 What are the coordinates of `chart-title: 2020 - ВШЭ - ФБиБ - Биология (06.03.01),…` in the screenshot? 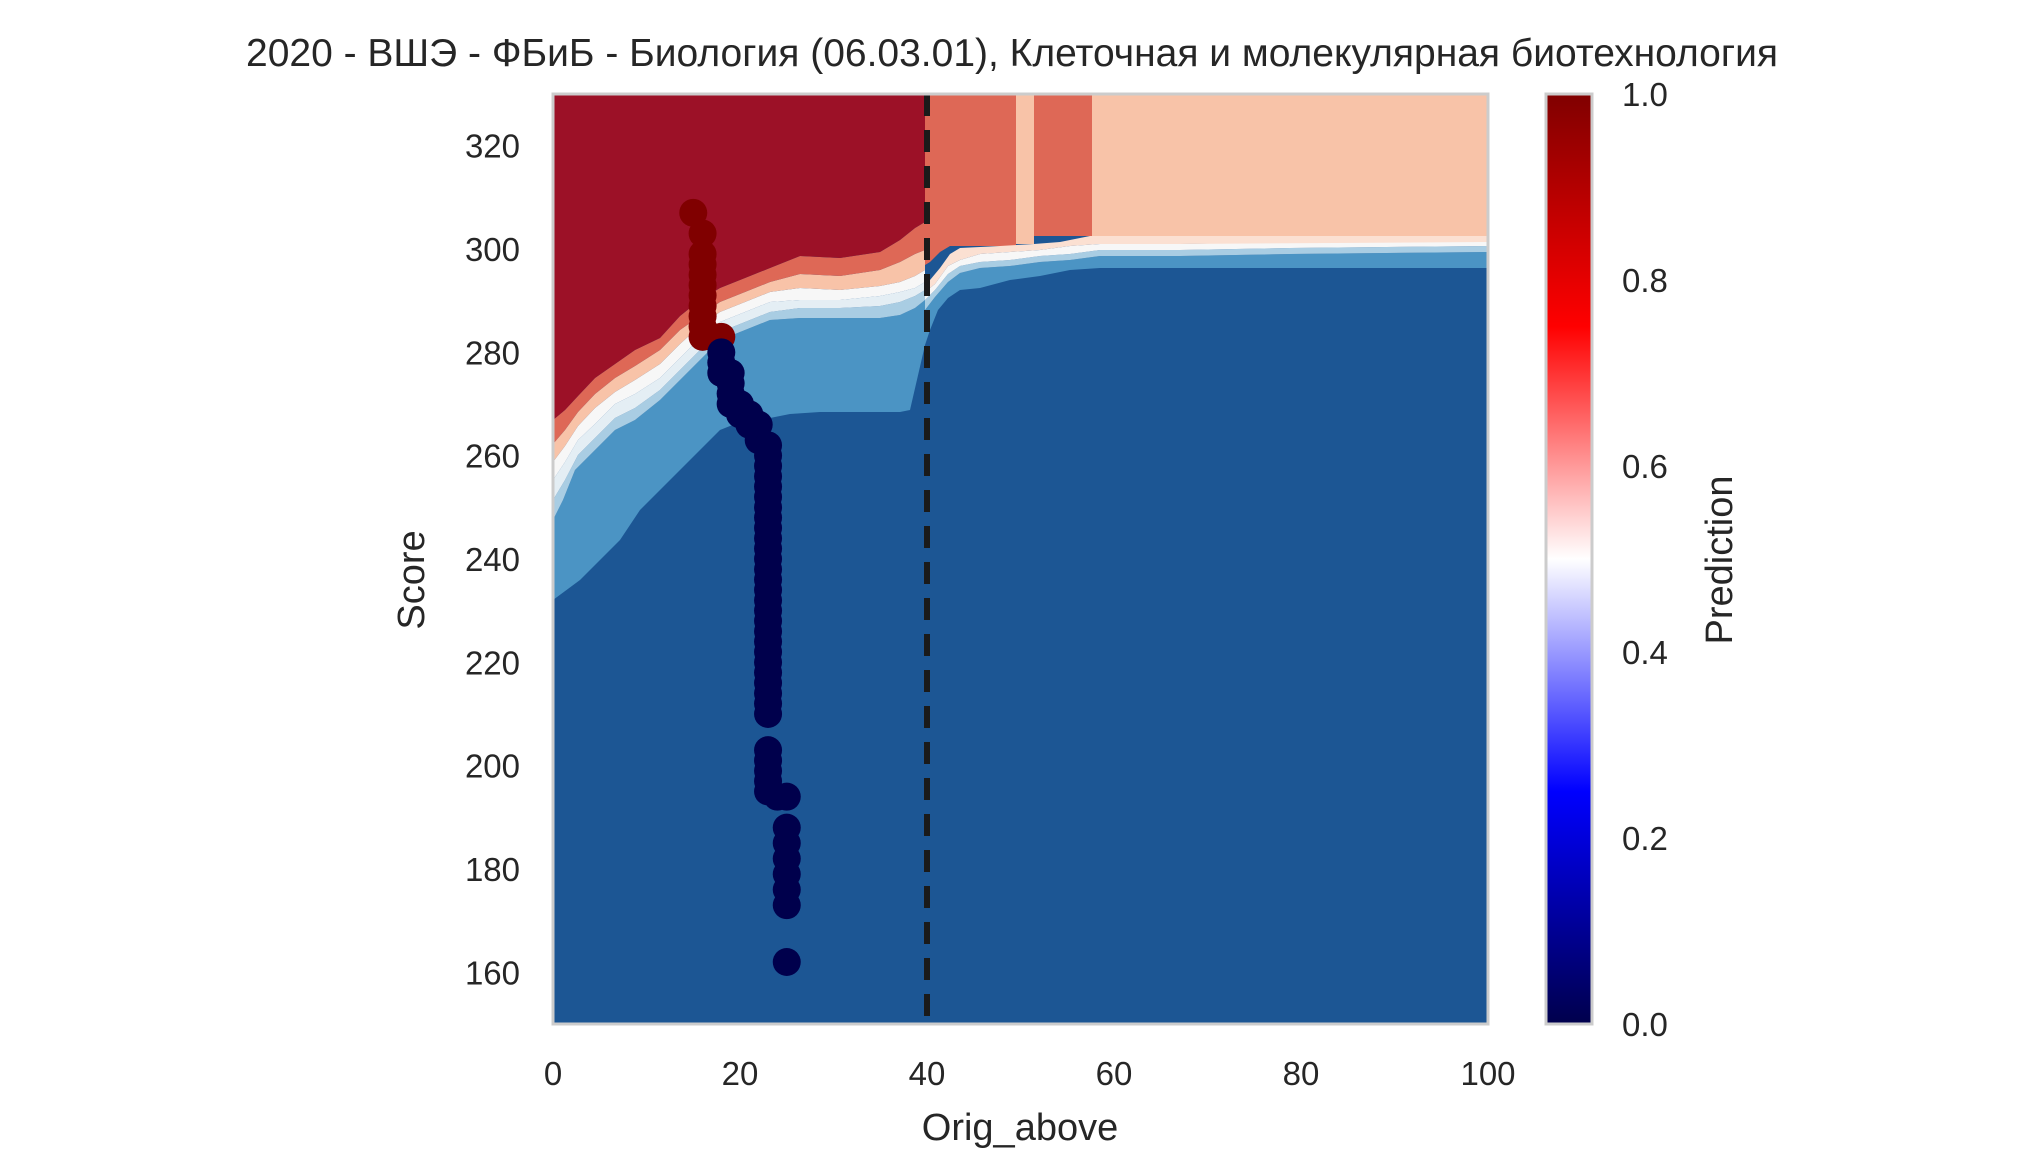 It's located at (1012, 53).